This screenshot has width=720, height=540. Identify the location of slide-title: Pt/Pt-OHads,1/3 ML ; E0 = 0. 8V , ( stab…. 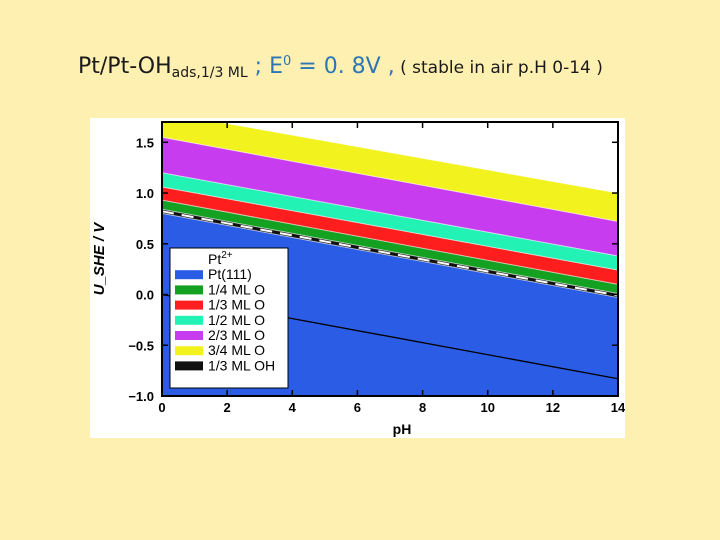
(340, 67).